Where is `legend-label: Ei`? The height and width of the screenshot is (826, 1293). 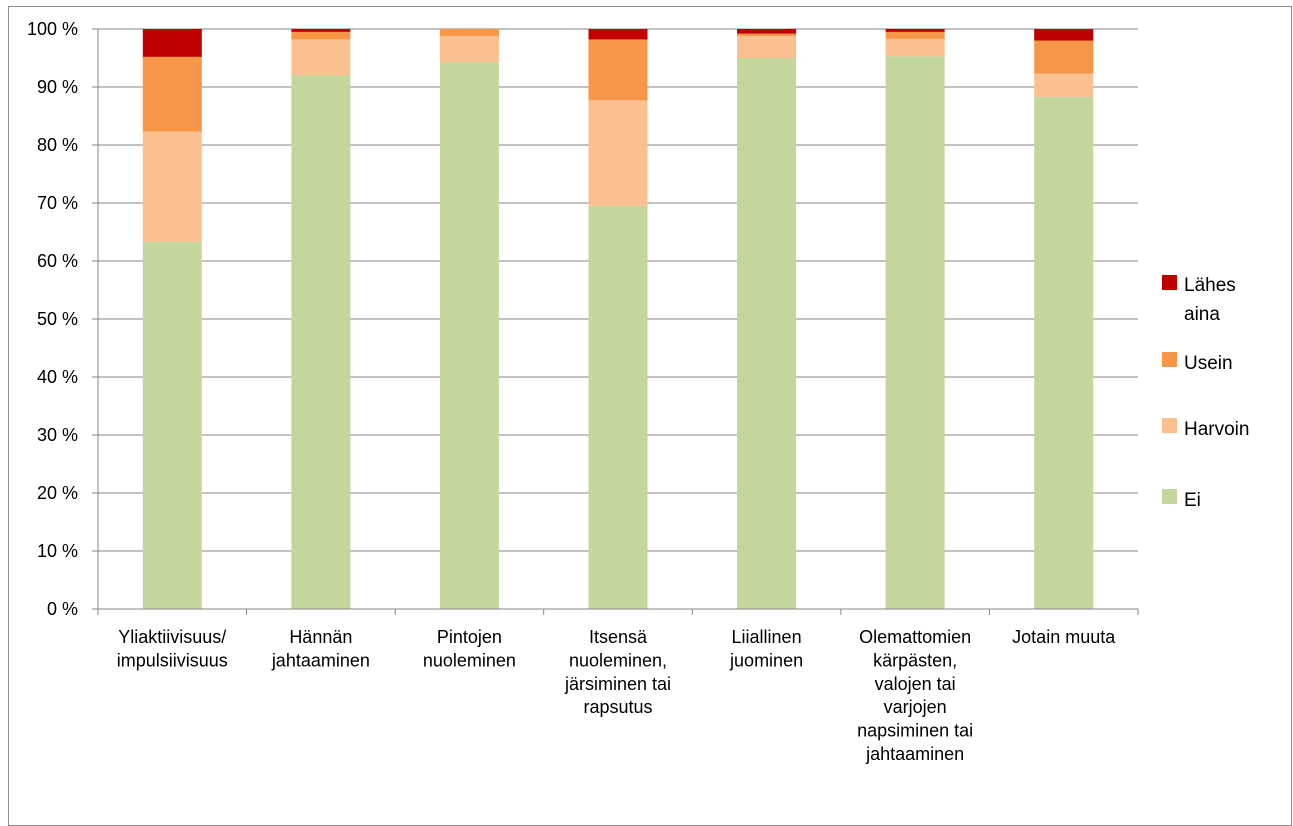
legend-label: Ei is located at coordinates (1192, 500).